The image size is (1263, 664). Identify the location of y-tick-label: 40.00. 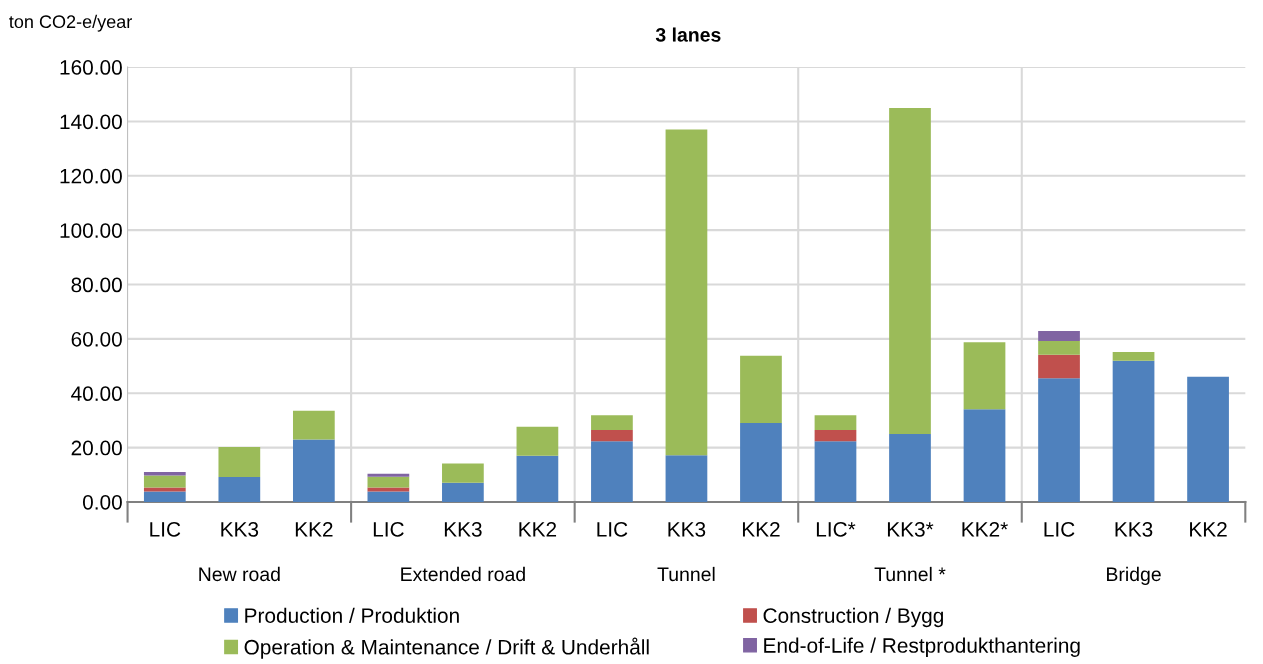
(96, 394).